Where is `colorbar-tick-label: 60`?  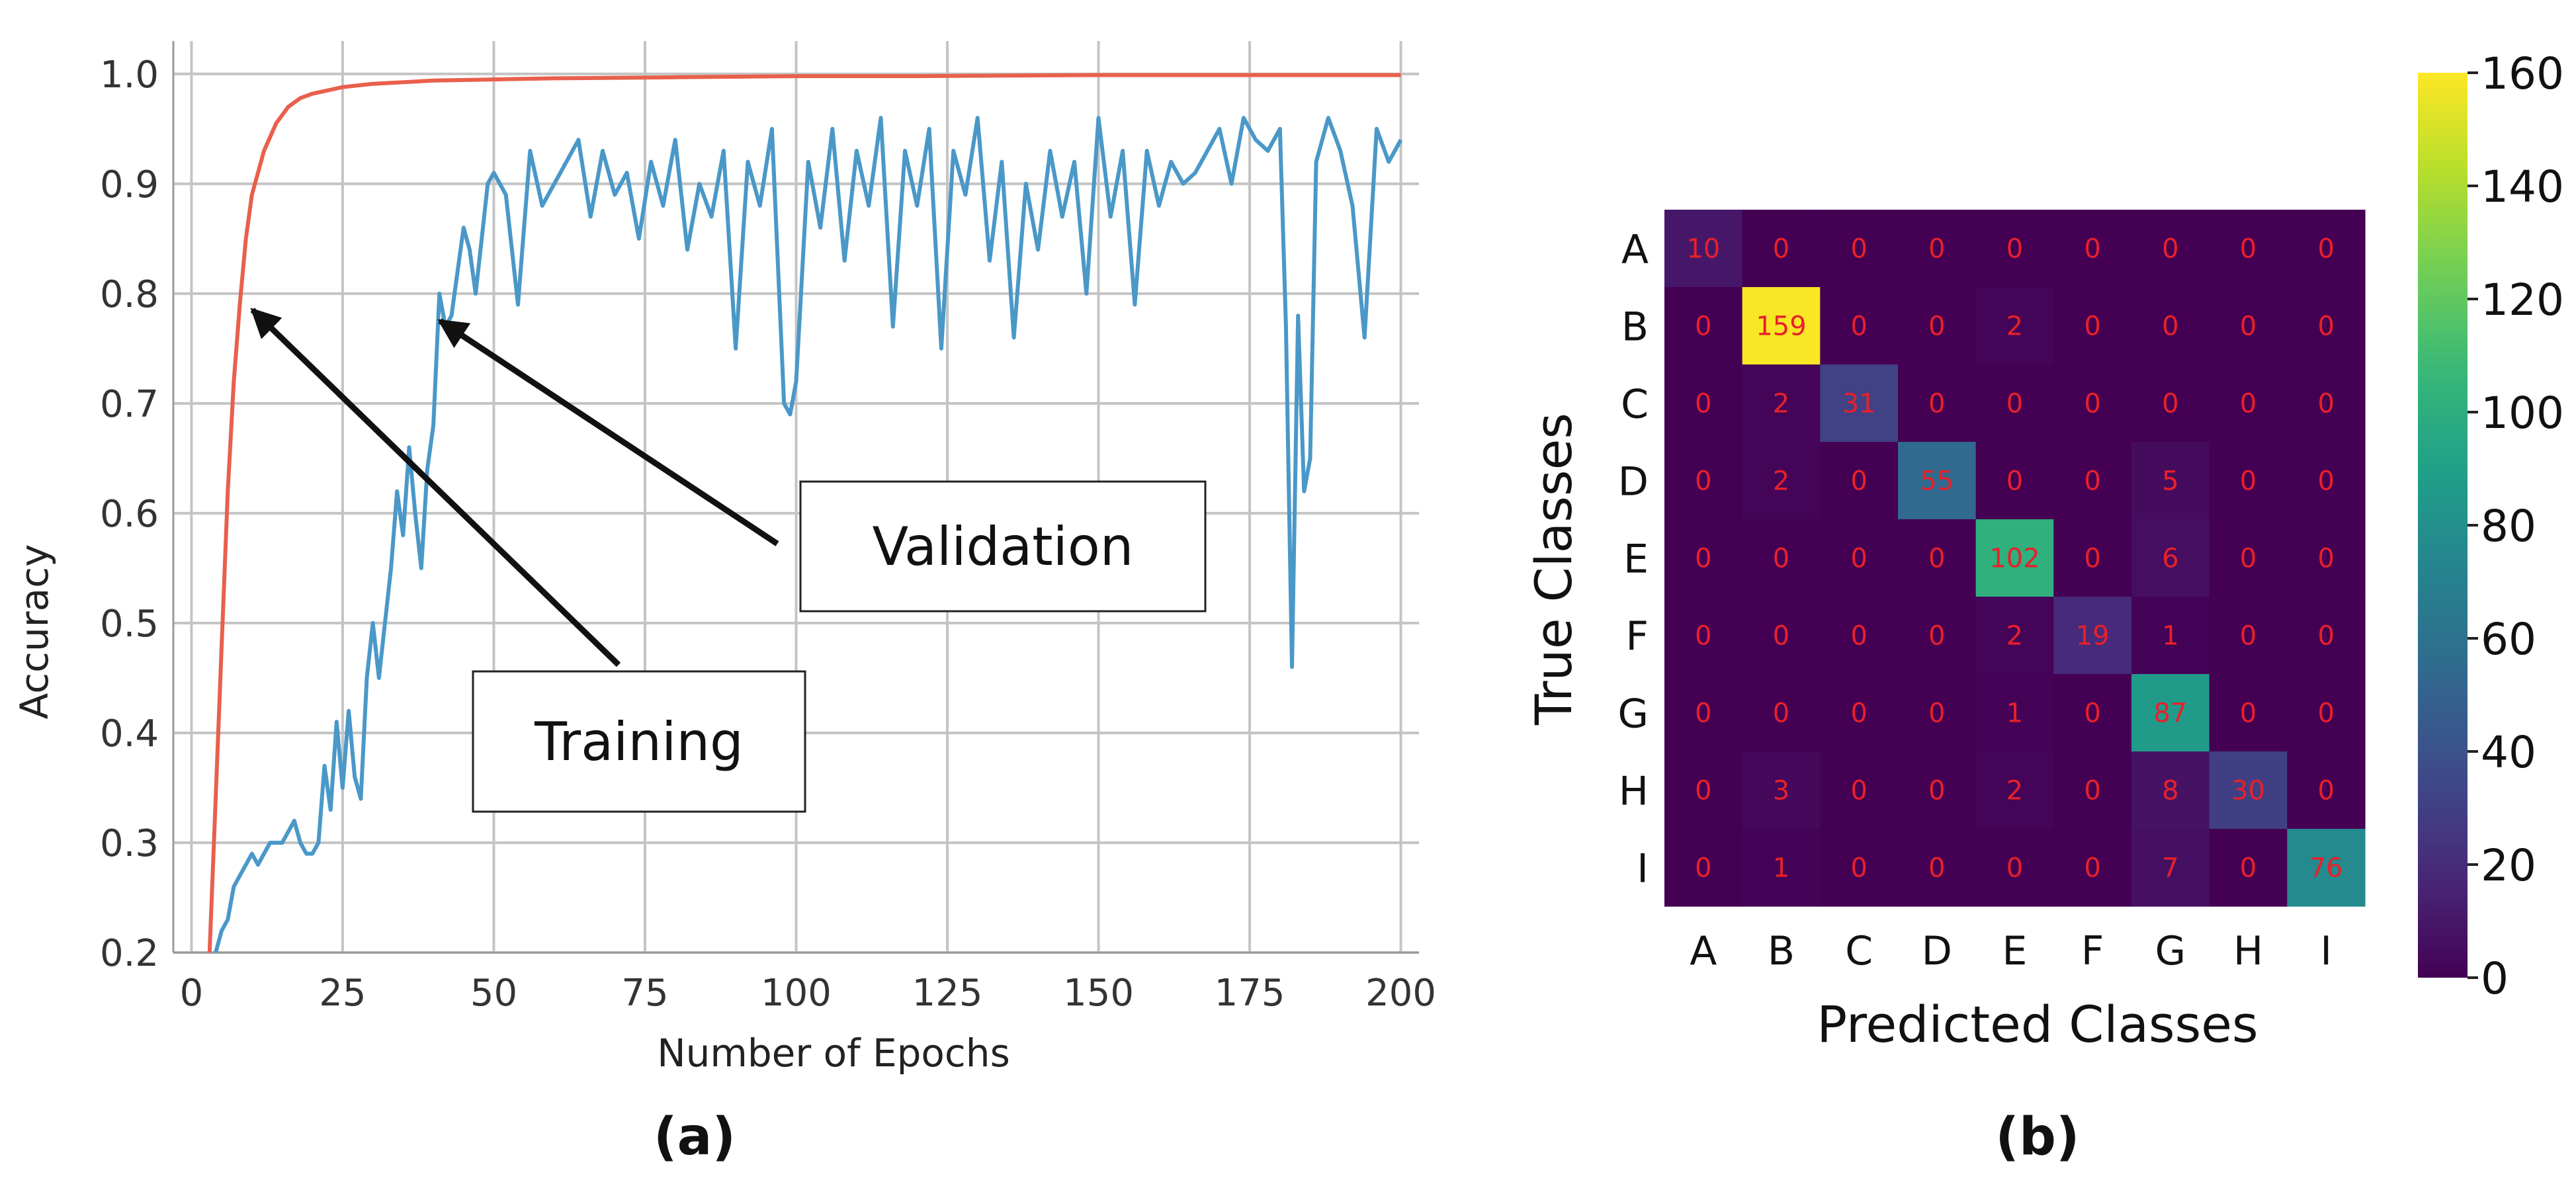 colorbar-tick-label: 60 is located at coordinates (2508, 639).